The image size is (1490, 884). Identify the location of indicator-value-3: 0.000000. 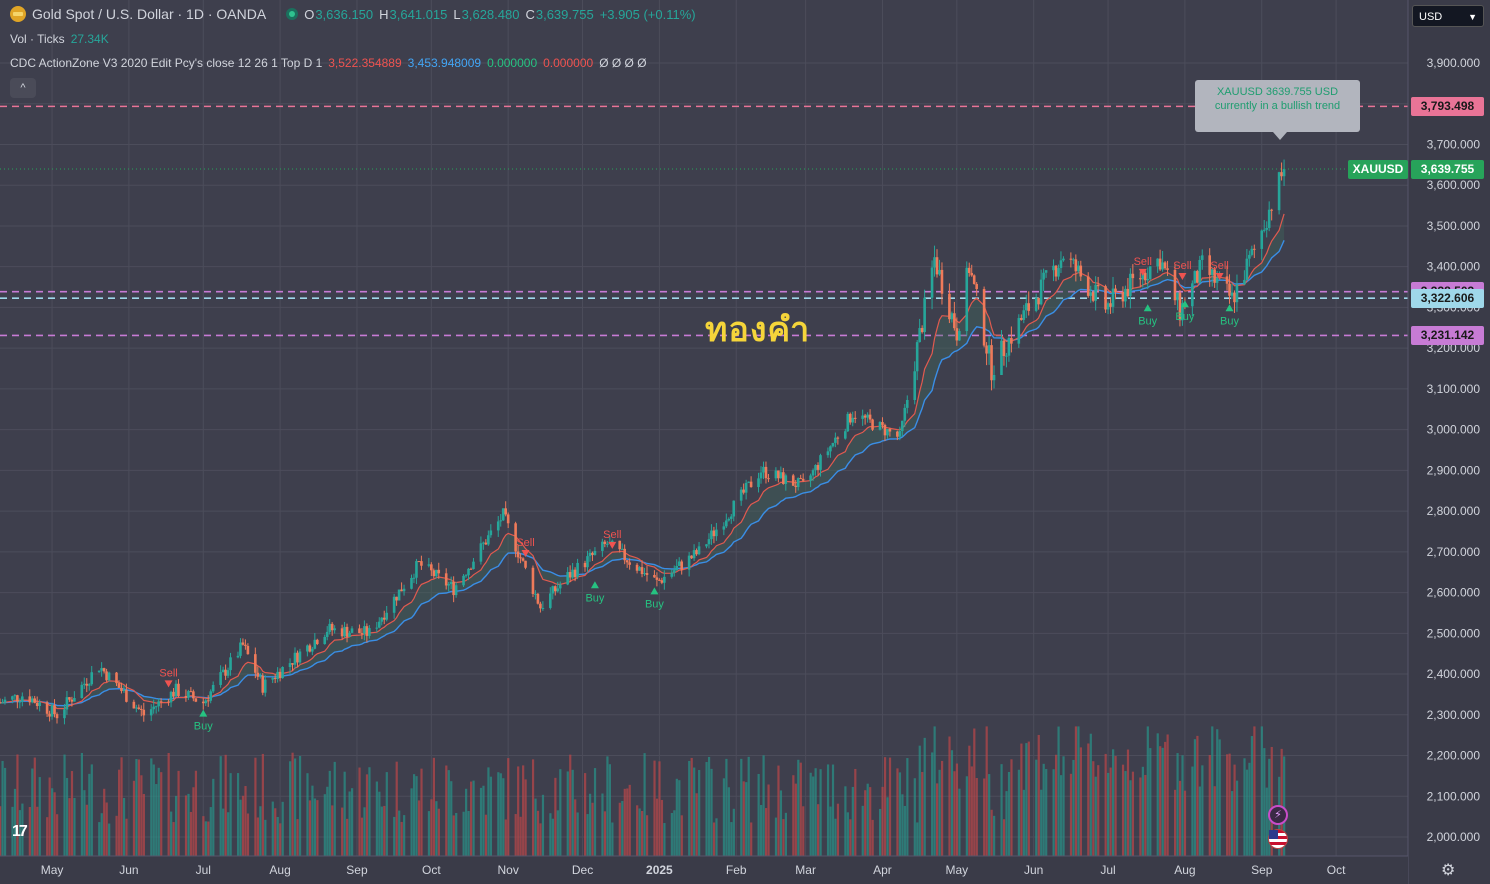
(512, 63).